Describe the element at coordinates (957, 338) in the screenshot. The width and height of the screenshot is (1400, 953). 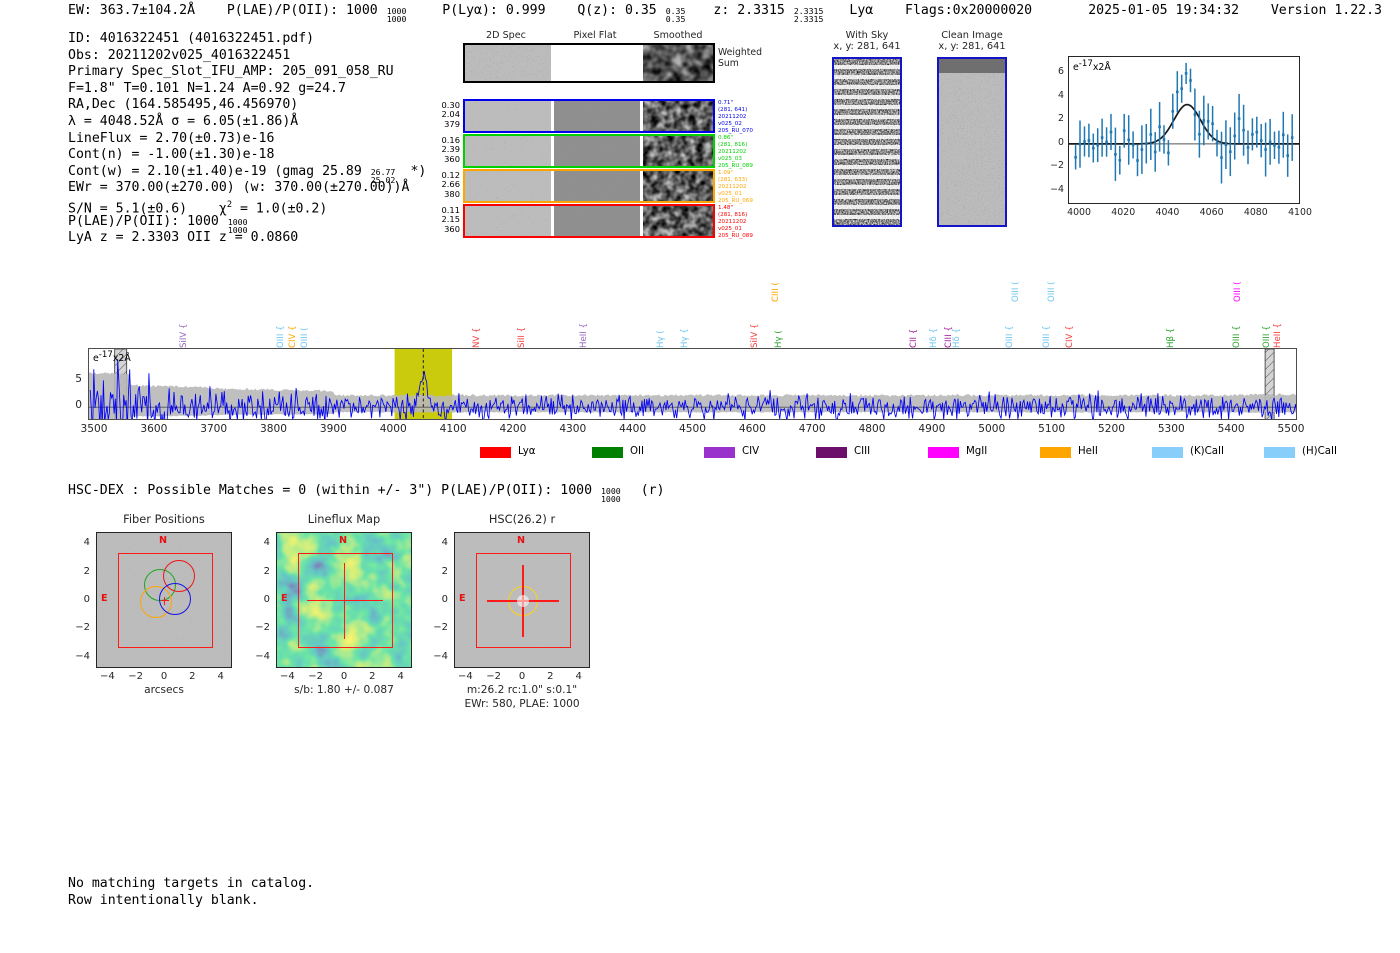
I see `emission-line-label: Hδ {` at that location.